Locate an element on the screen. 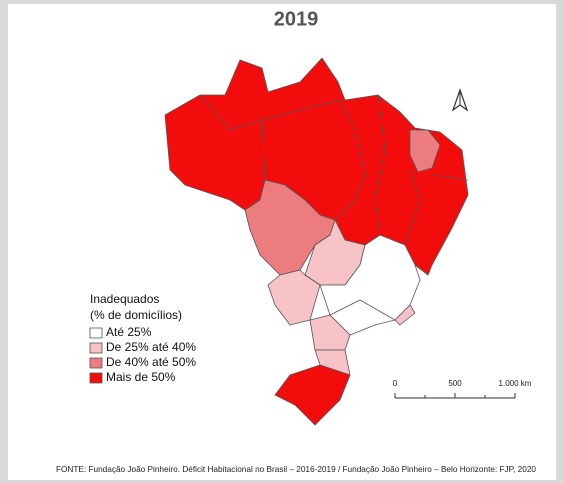 The height and width of the screenshot is (483, 564). region-rs is located at coordinates (312, 395).